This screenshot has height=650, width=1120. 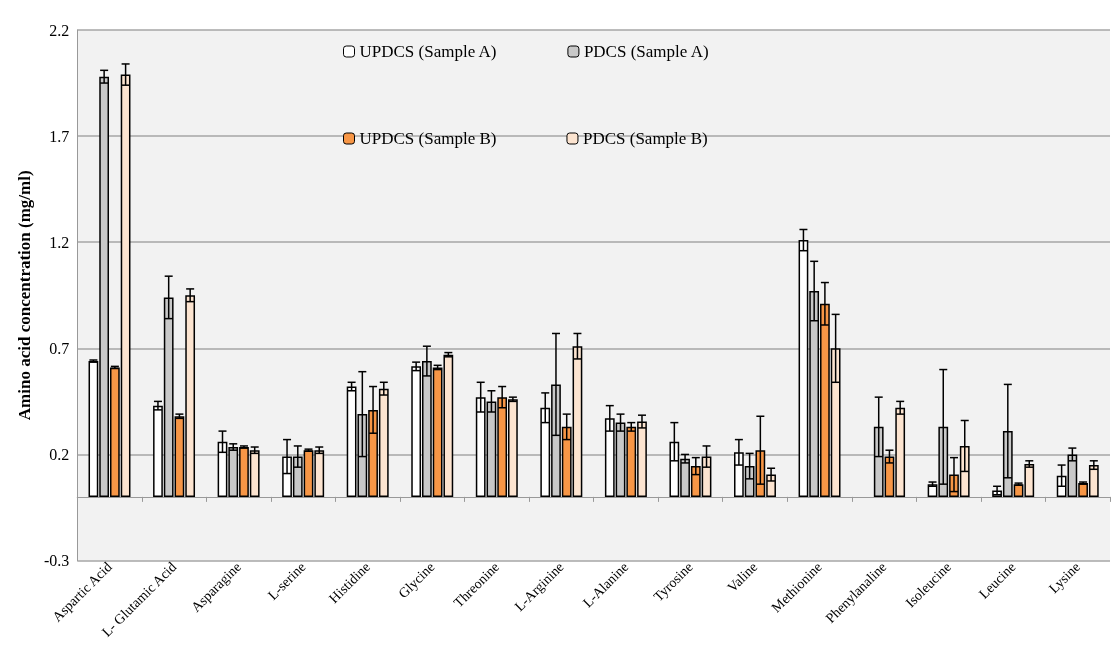 I want to click on y-axis-title: Amino acid concentration (mg/ml), so click(x=24, y=295).